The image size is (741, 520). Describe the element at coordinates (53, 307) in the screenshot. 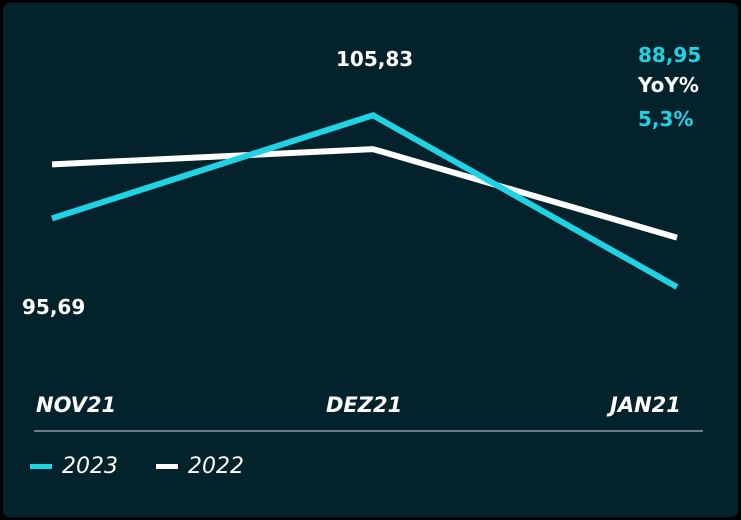

I see `data-label-2023-nov21: 95,69` at that location.